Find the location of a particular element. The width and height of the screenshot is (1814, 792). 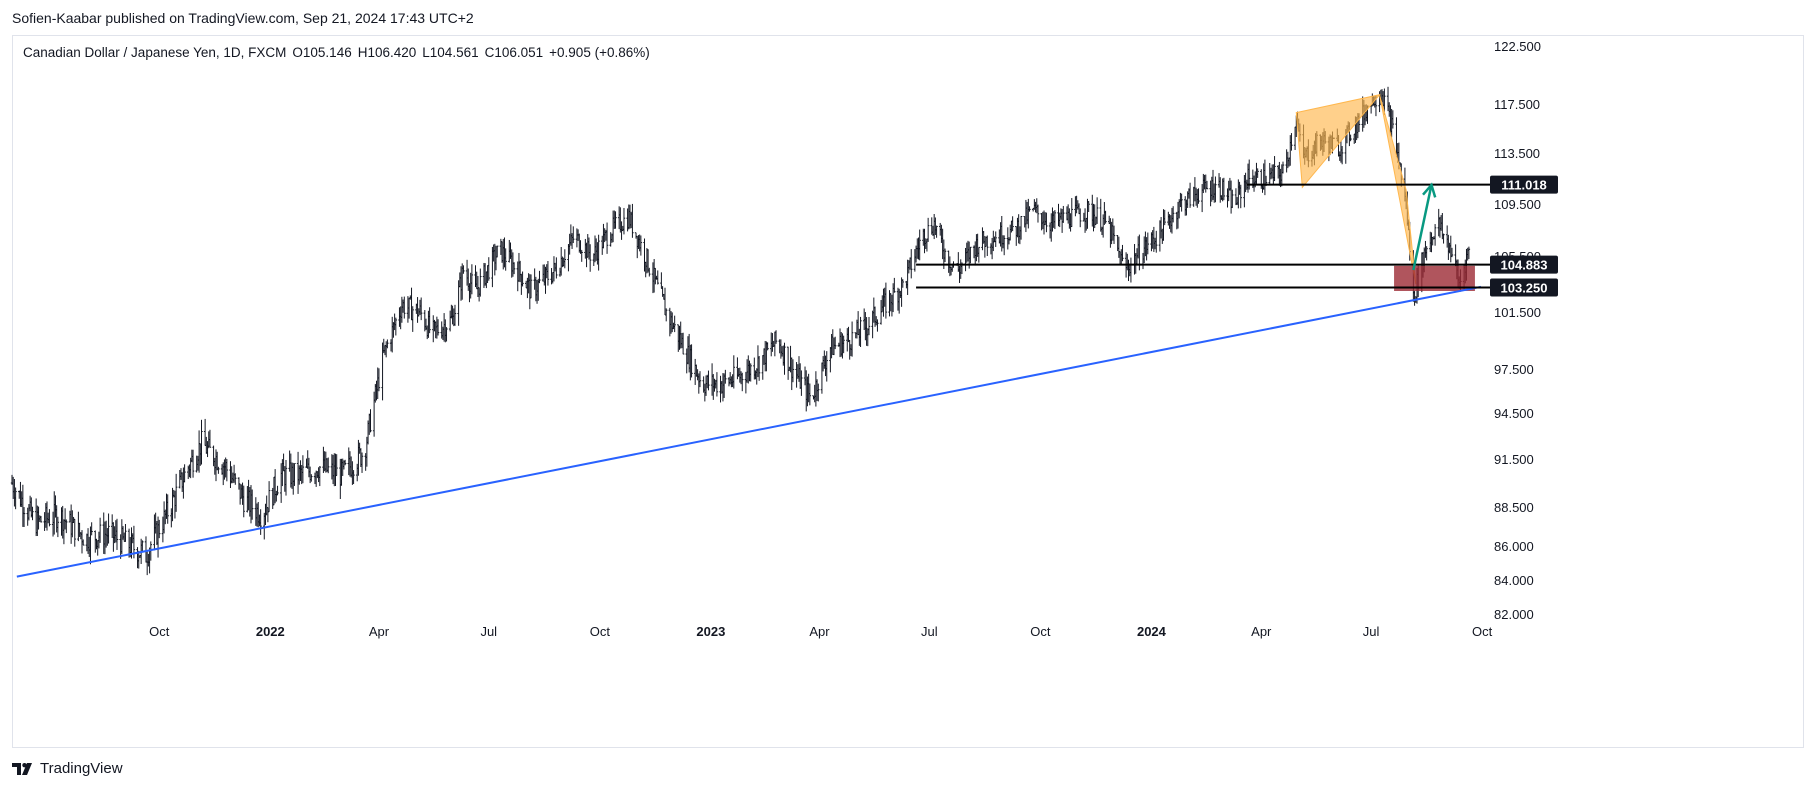

price-tick-label: 97.500 is located at coordinates (1514, 369).